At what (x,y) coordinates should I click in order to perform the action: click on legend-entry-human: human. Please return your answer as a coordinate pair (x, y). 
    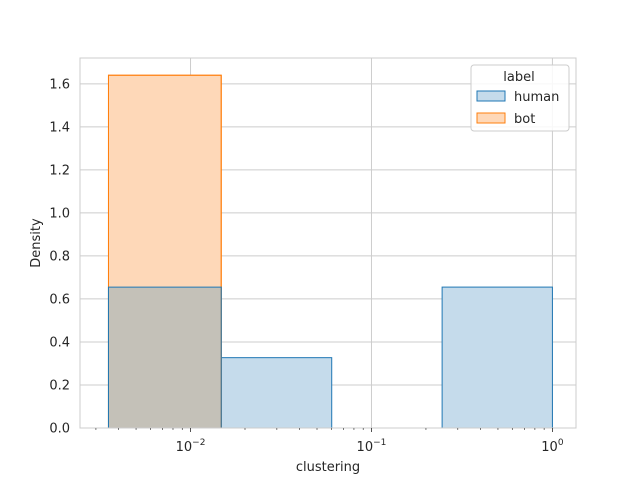
    Looking at the image, I should click on (536, 97).